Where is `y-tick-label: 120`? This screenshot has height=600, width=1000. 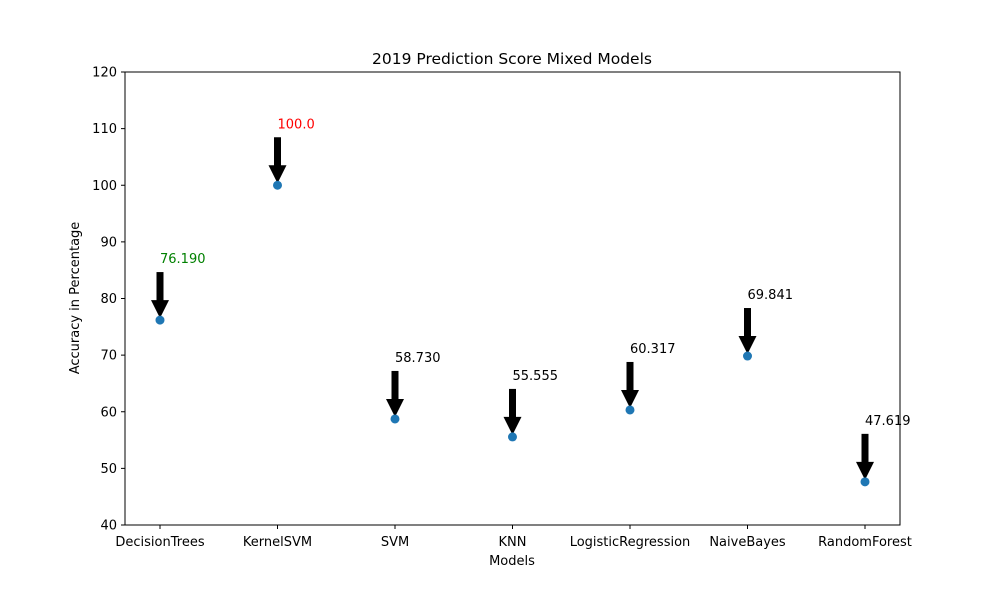
y-tick-label: 120 is located at coordinates (104, 73).